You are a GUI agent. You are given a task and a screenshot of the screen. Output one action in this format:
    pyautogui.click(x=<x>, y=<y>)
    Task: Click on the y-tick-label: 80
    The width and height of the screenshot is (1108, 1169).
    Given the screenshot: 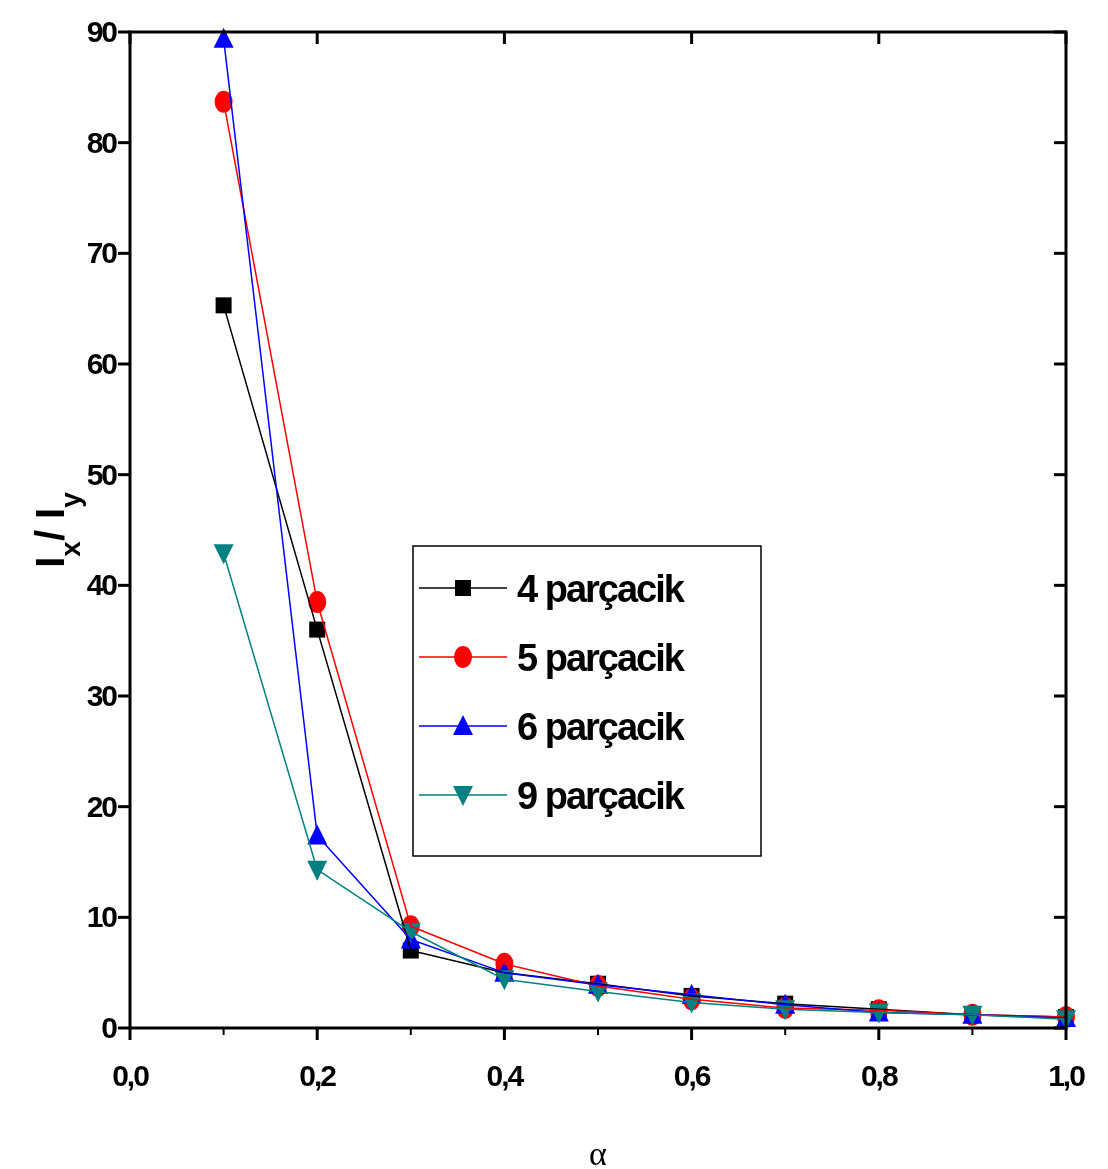 What is the action you would take?
    pyautogui.click(x=102, y=142)
    